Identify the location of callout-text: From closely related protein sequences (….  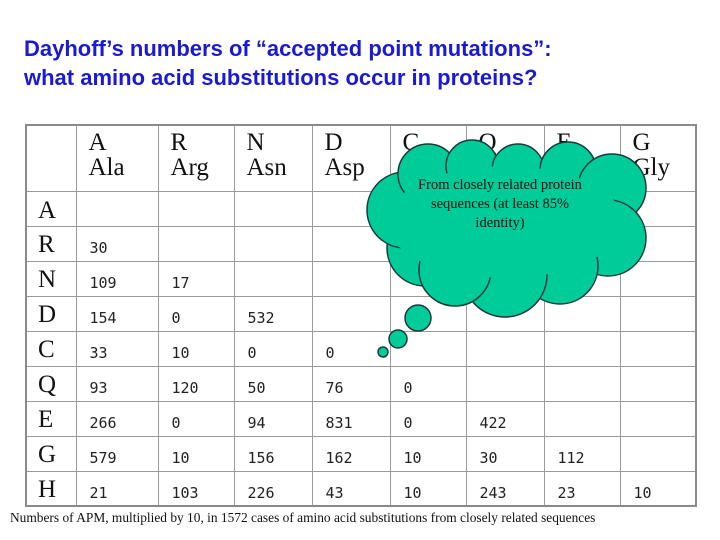
(500, 204).